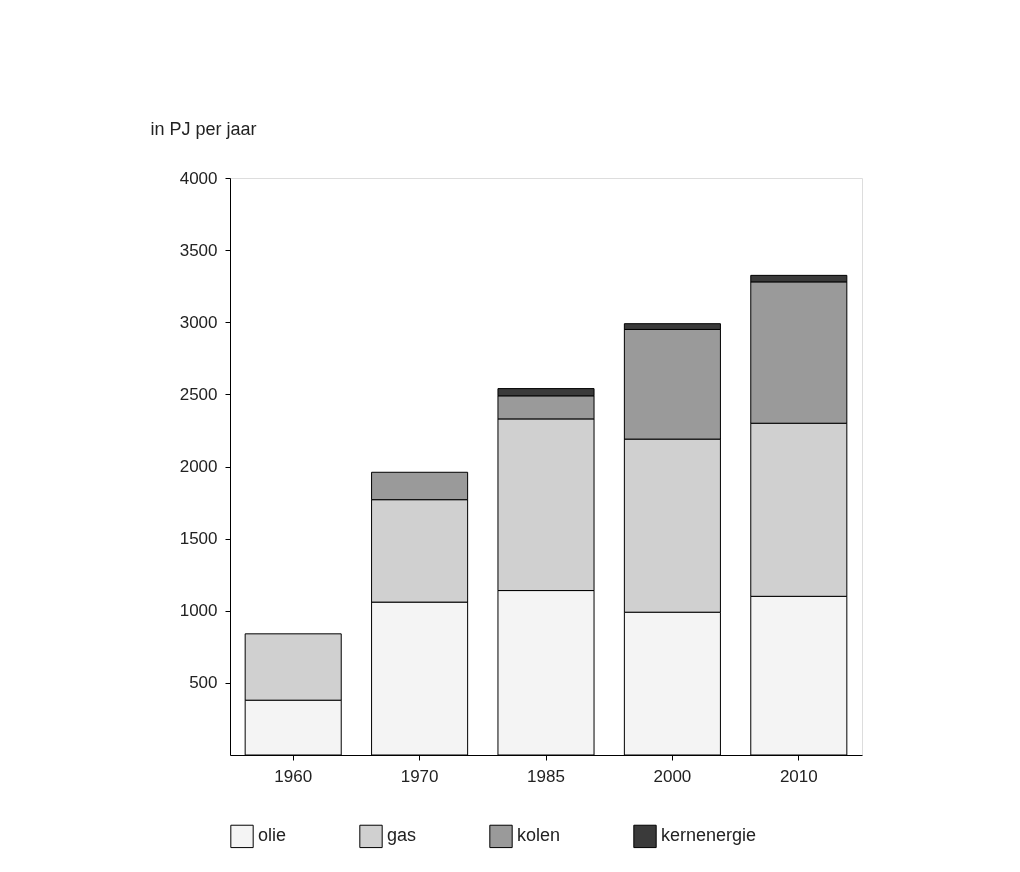 This screenshot has height=872, width=1020. What do you see at coordinates (198, 466) in the screenshot?
I see `y-tick-label: 2000` at bounding box center [198, 466].